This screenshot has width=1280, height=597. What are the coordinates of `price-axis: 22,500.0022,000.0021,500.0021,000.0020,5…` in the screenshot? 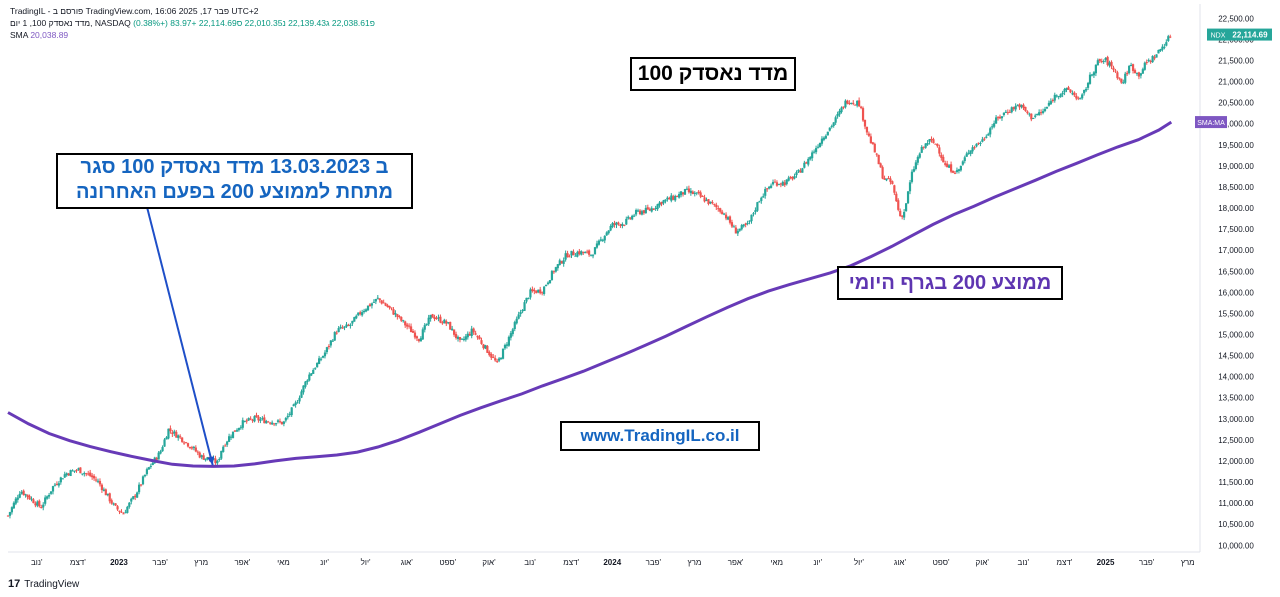 It's located at (1236, 282).